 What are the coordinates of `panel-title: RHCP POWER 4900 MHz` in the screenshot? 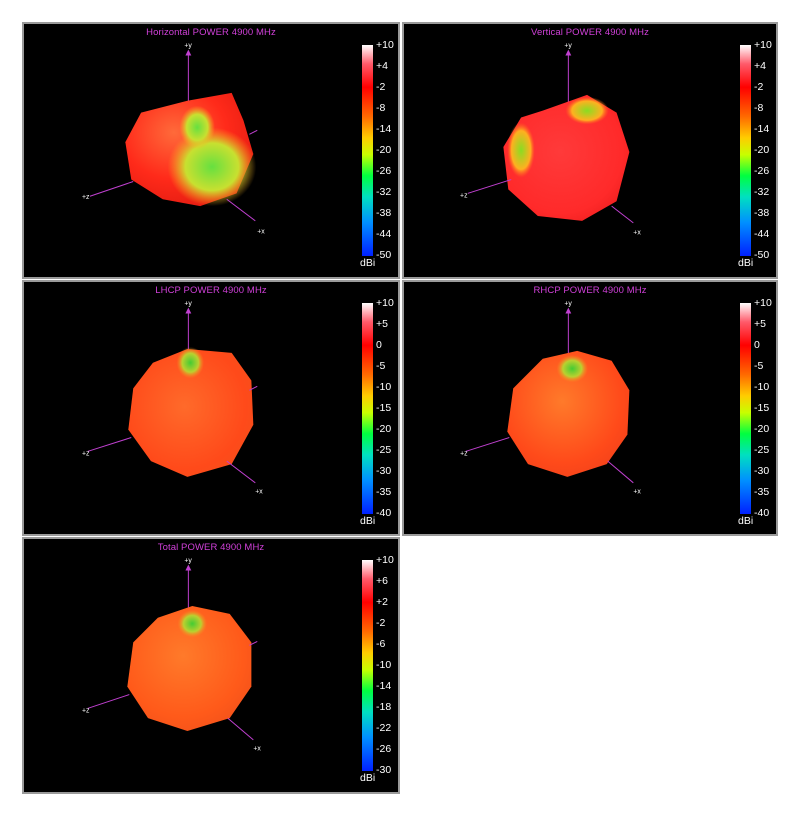 It's located at (590, 290).